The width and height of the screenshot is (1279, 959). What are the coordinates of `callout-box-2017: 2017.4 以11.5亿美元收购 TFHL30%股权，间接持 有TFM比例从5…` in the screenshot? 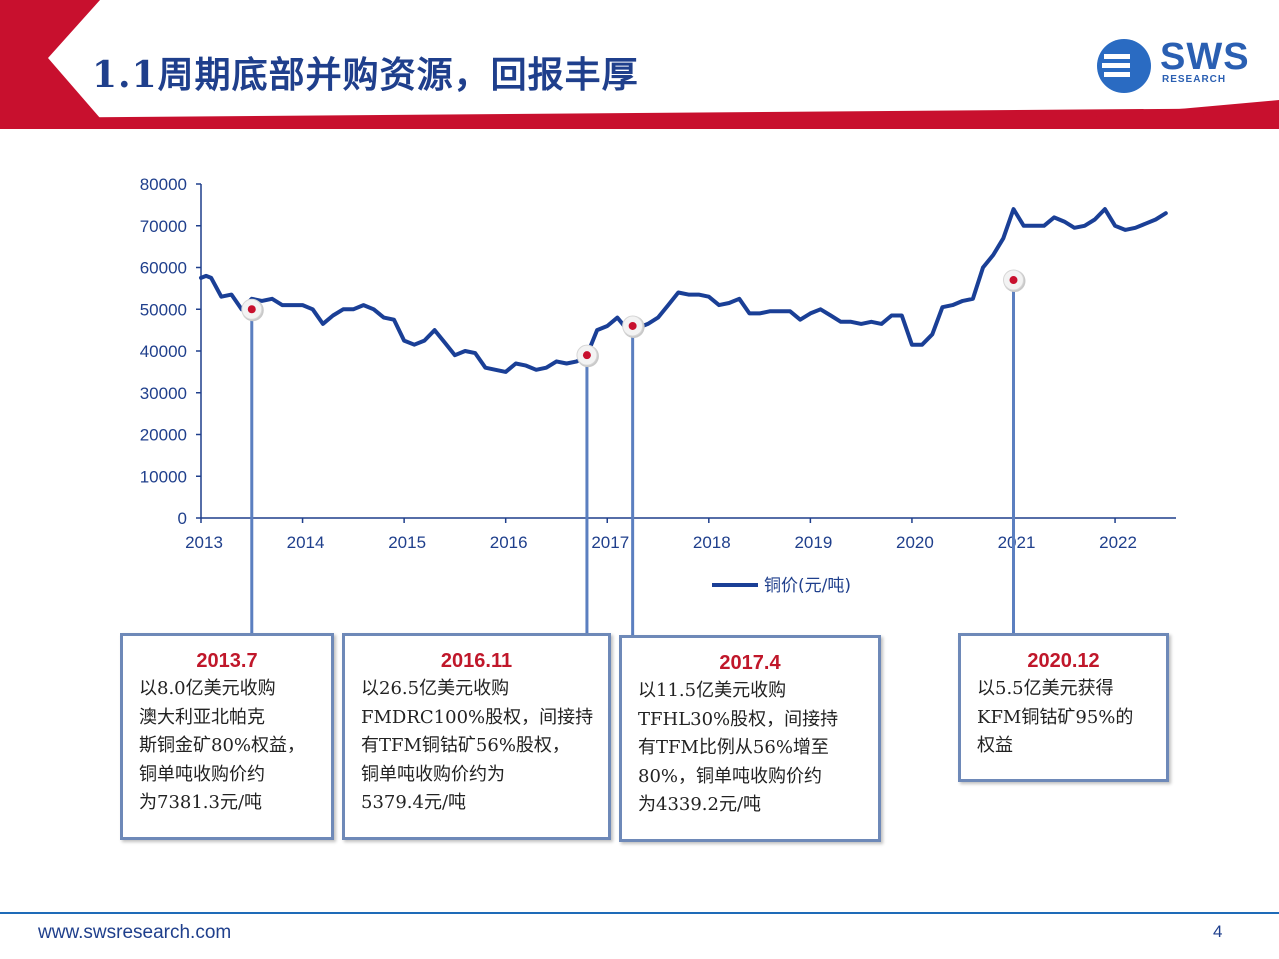 It's located at (750, 738).